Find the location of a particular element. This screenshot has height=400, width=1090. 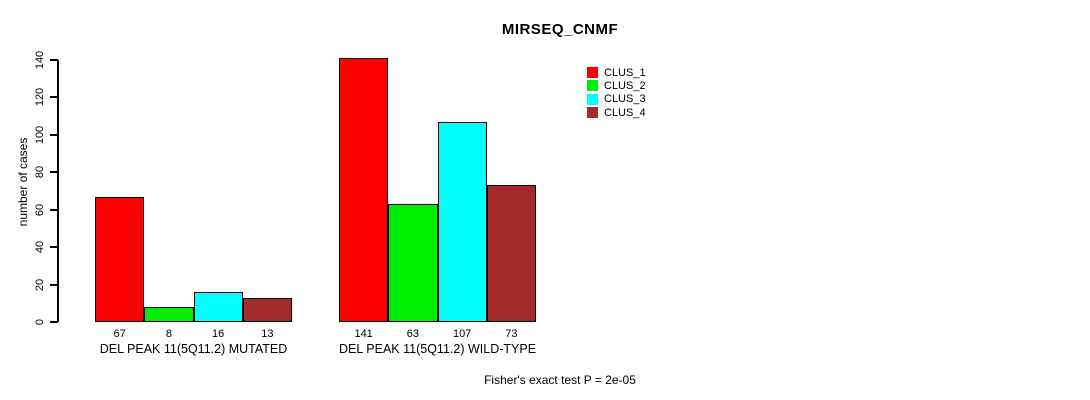

fisher-test-annotation: Fisher's exact test P = 2e-05 is located at coordinates (560, 380).